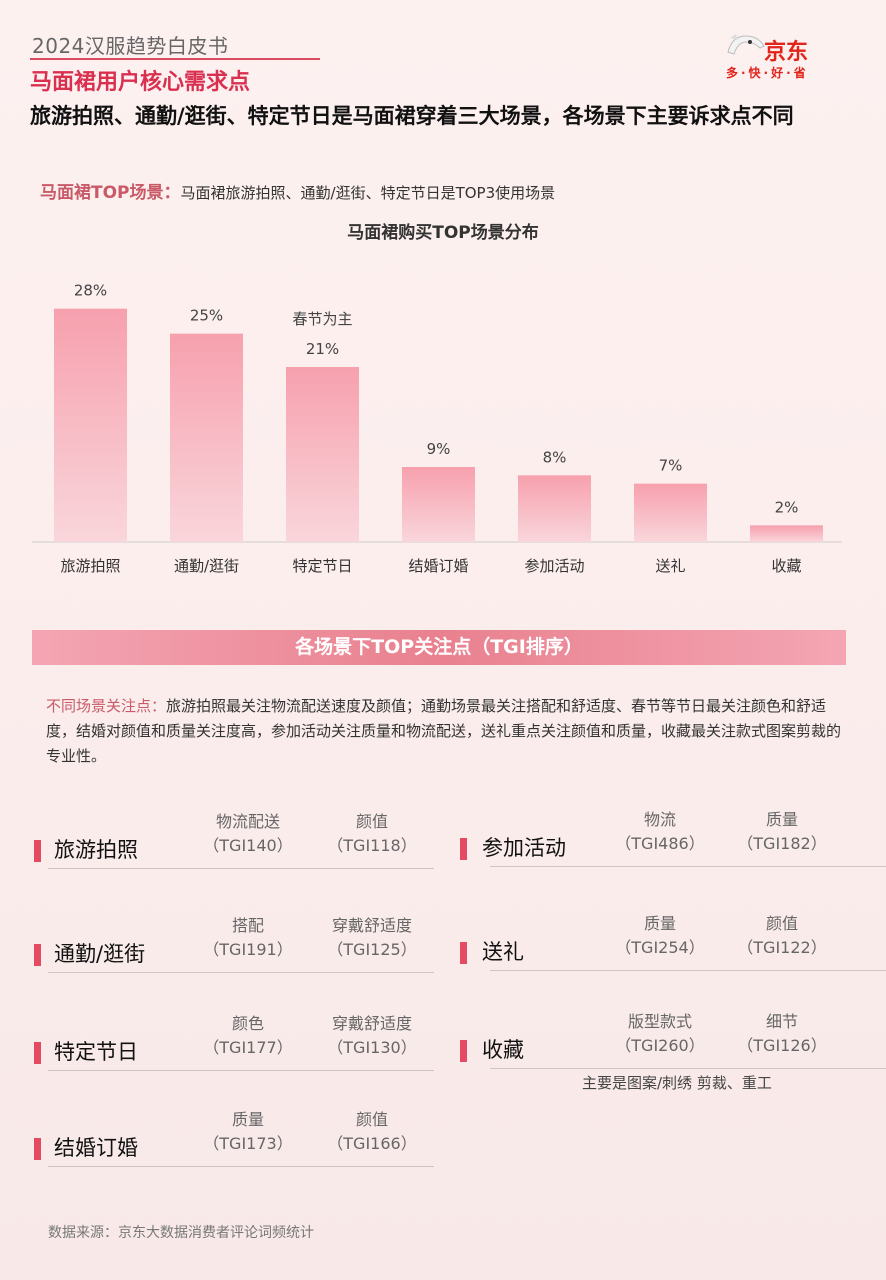 The width and height of the screenshot is (886, 1280). Describe the element at coordinates (96, 850) in the screenshot. I see `scene-name: 旅游拍照` at that location.